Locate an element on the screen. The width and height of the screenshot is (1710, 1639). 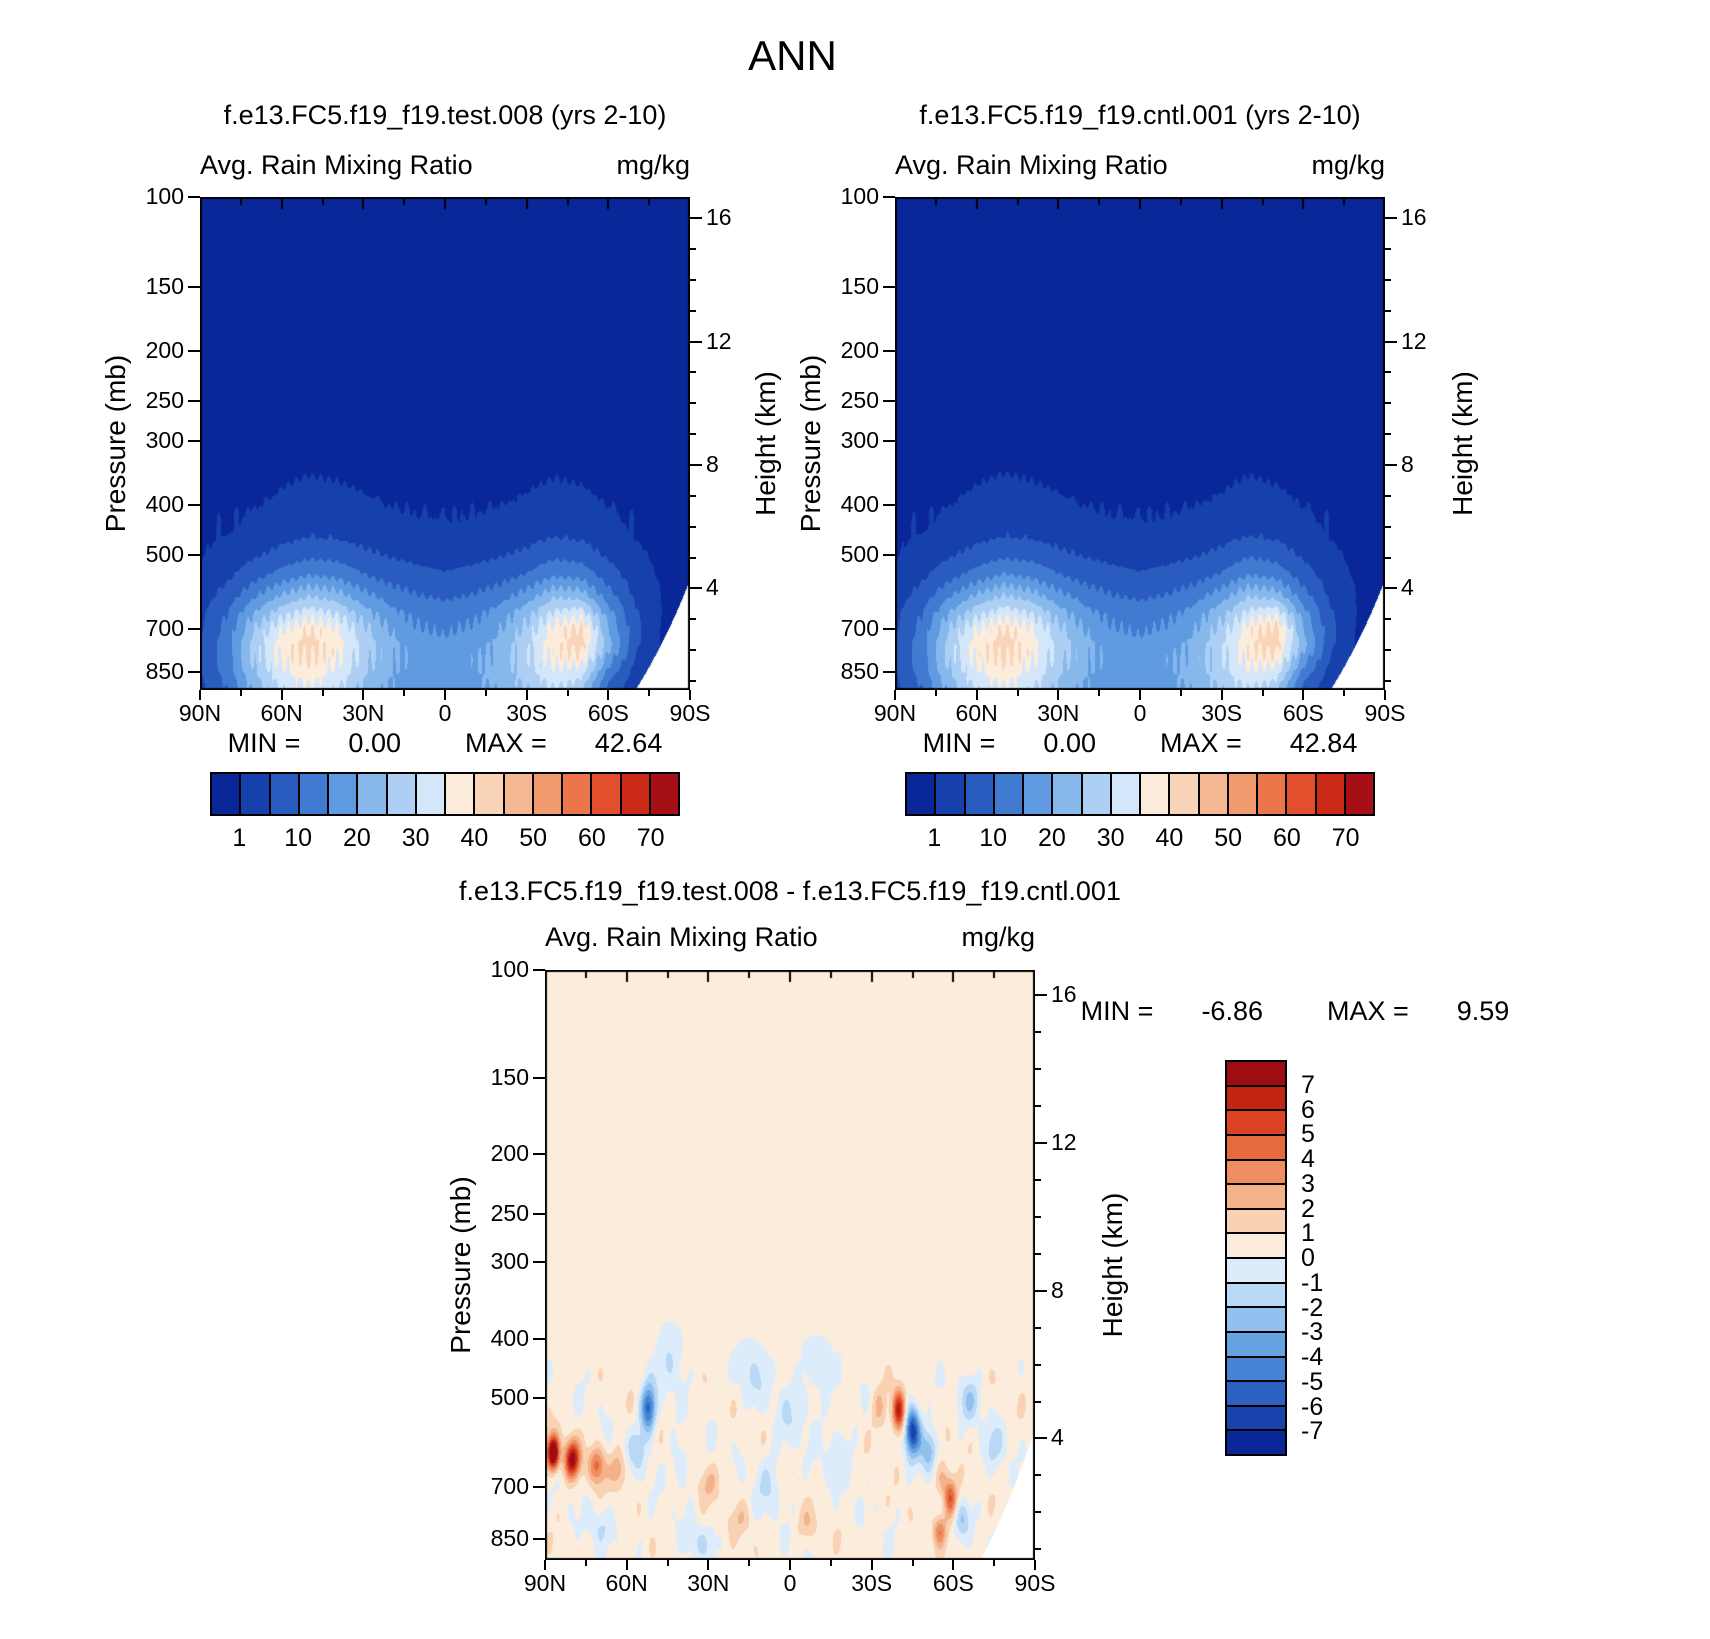
pressure-tick-label: 500 is located at coordinates (509, 1396).